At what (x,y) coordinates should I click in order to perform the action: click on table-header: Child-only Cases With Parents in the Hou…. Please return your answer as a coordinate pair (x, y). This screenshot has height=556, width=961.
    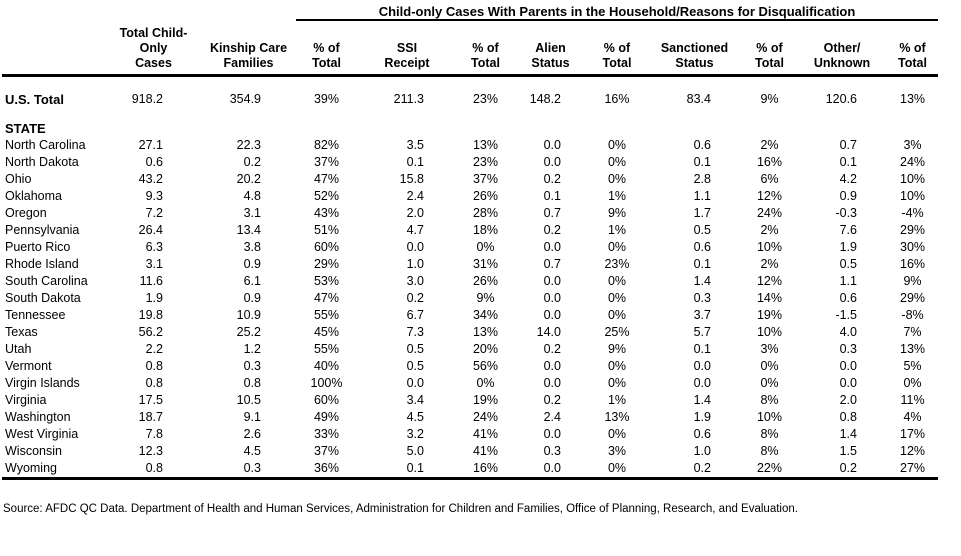
    Looking at the image, I should click on (470, 40).